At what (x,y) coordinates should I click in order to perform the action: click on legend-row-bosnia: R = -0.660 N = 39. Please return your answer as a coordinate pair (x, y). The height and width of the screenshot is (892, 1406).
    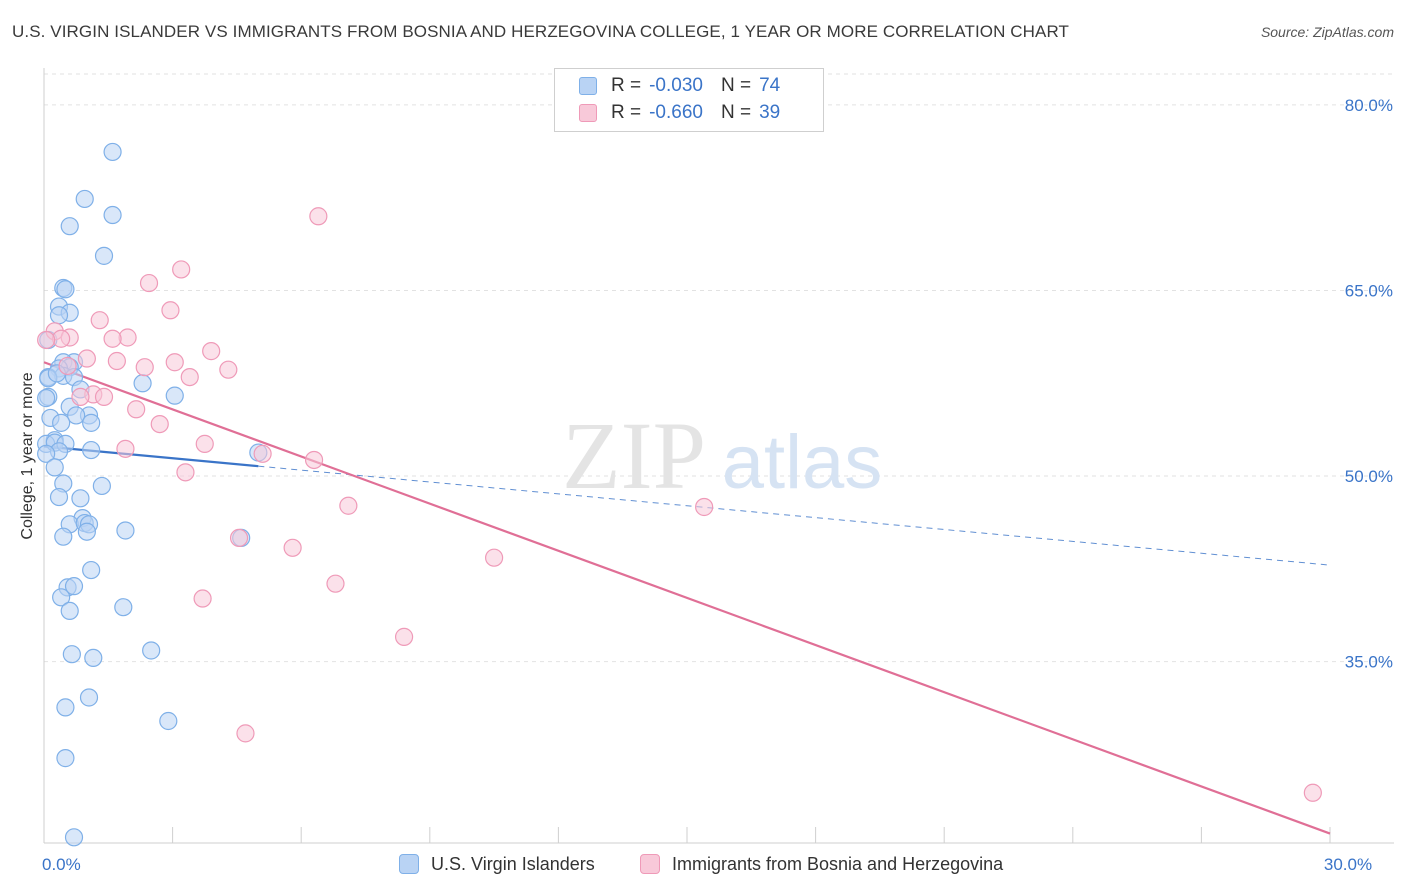
    Looking at the image, I should click on (679, 113).